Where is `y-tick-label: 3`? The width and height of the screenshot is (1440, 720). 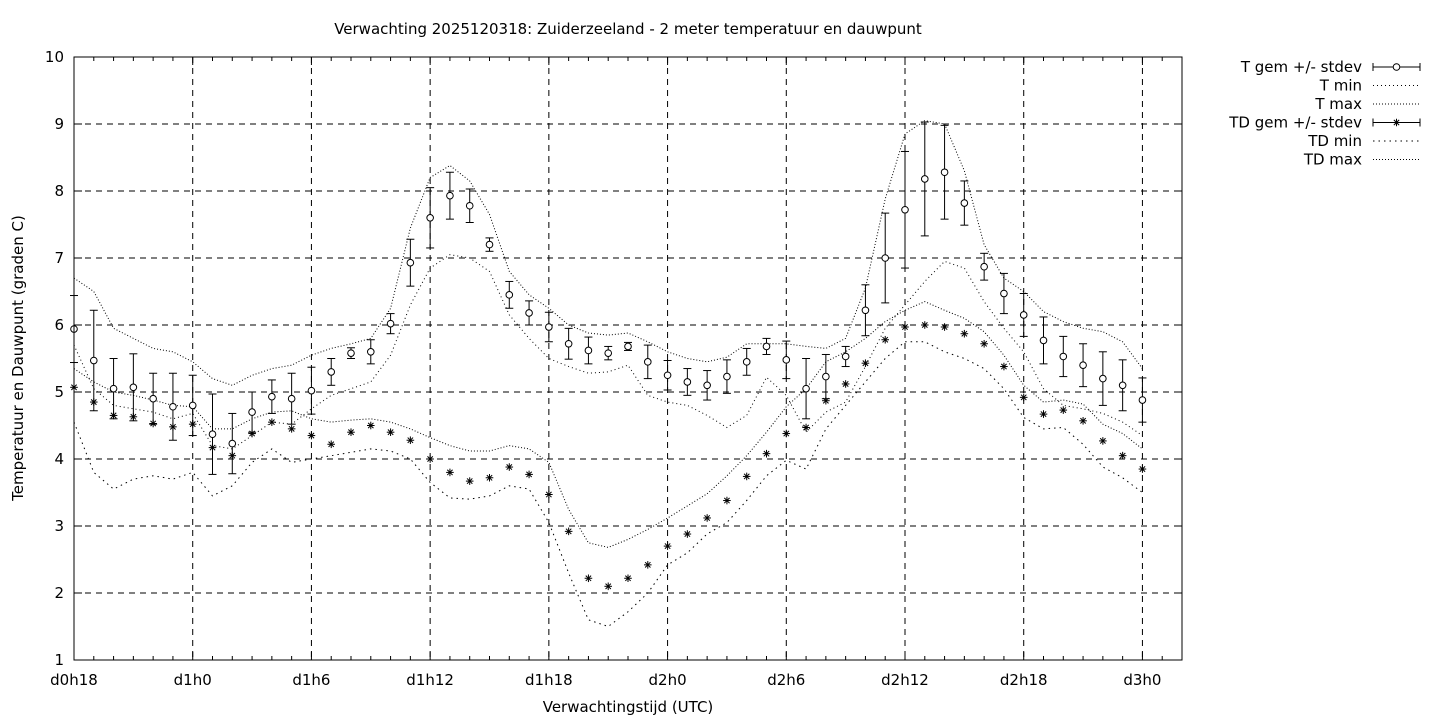 y-tick-label: 3 is located at coordinates (59, 526).